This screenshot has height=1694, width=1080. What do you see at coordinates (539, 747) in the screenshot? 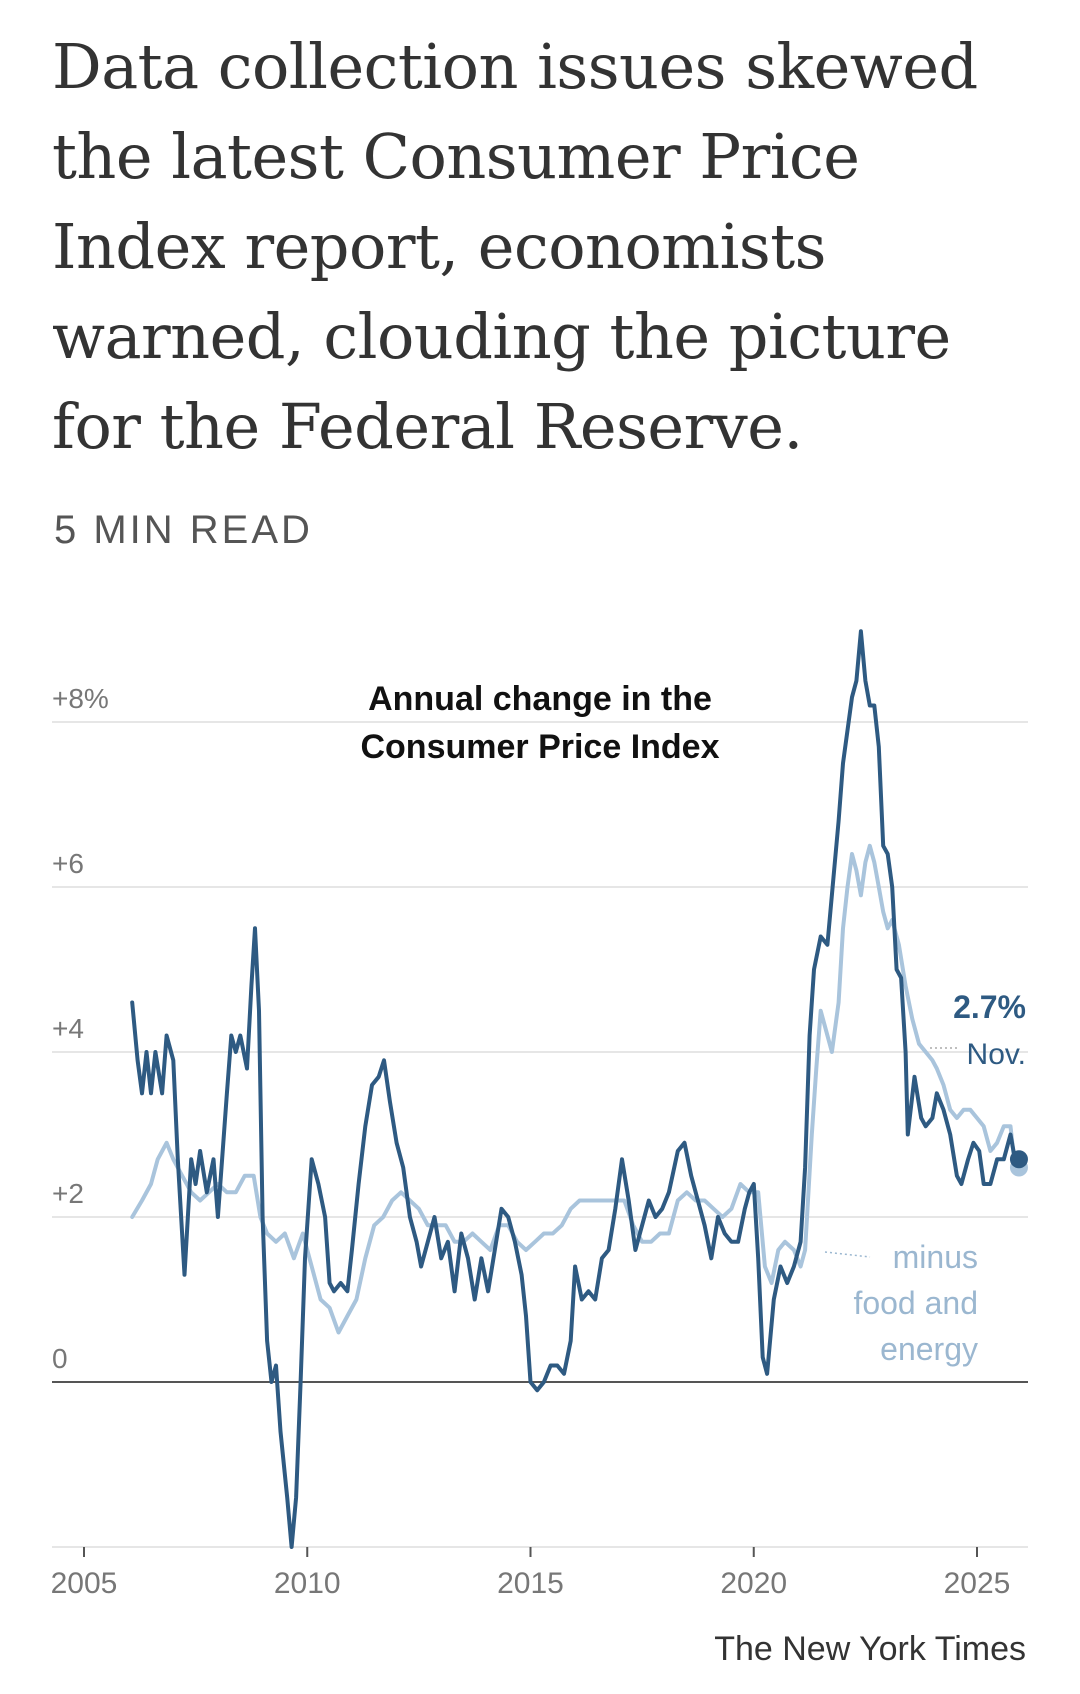
I see `chart-title-line: Consumer Price Index` at bounding box center [539, 747].